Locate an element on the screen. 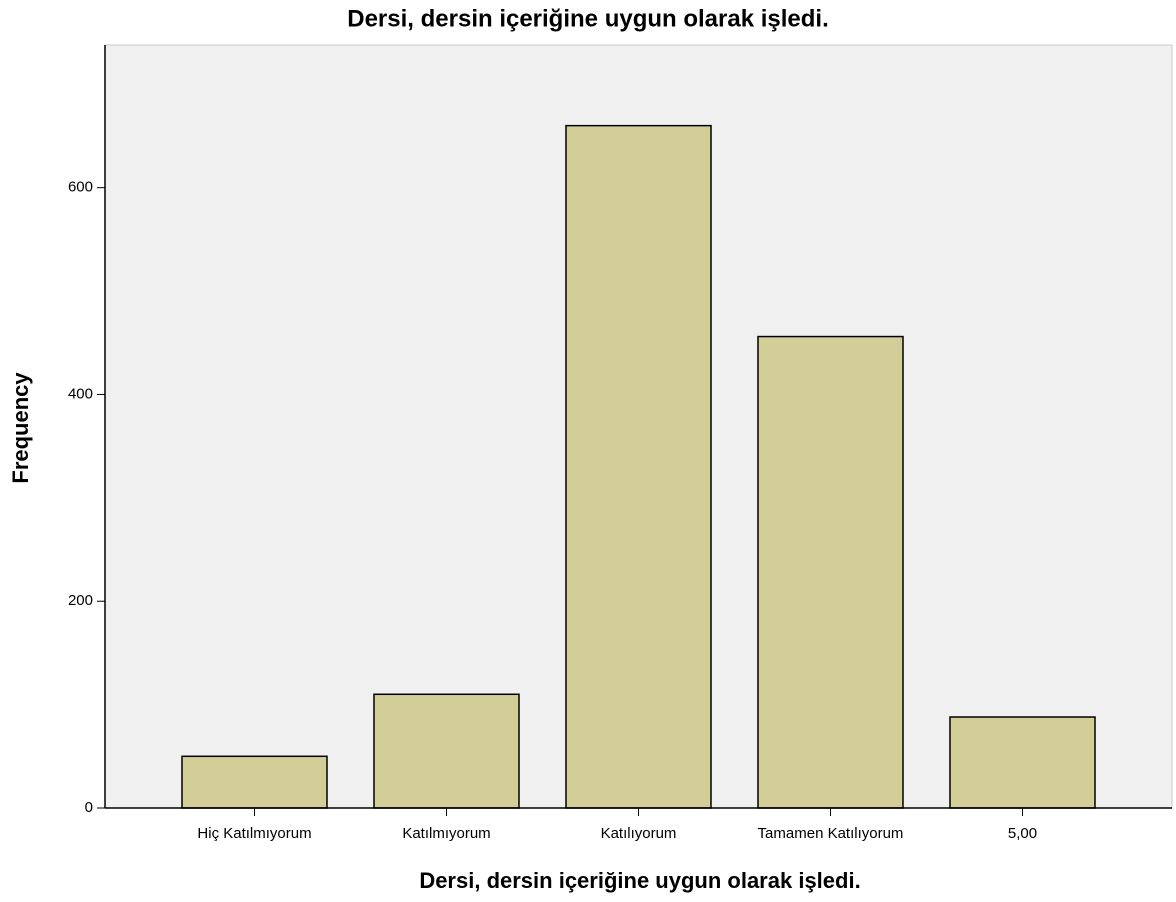 The image size is (1176, 902). y-tick-label: 0 is located at coordinates (89, 807).